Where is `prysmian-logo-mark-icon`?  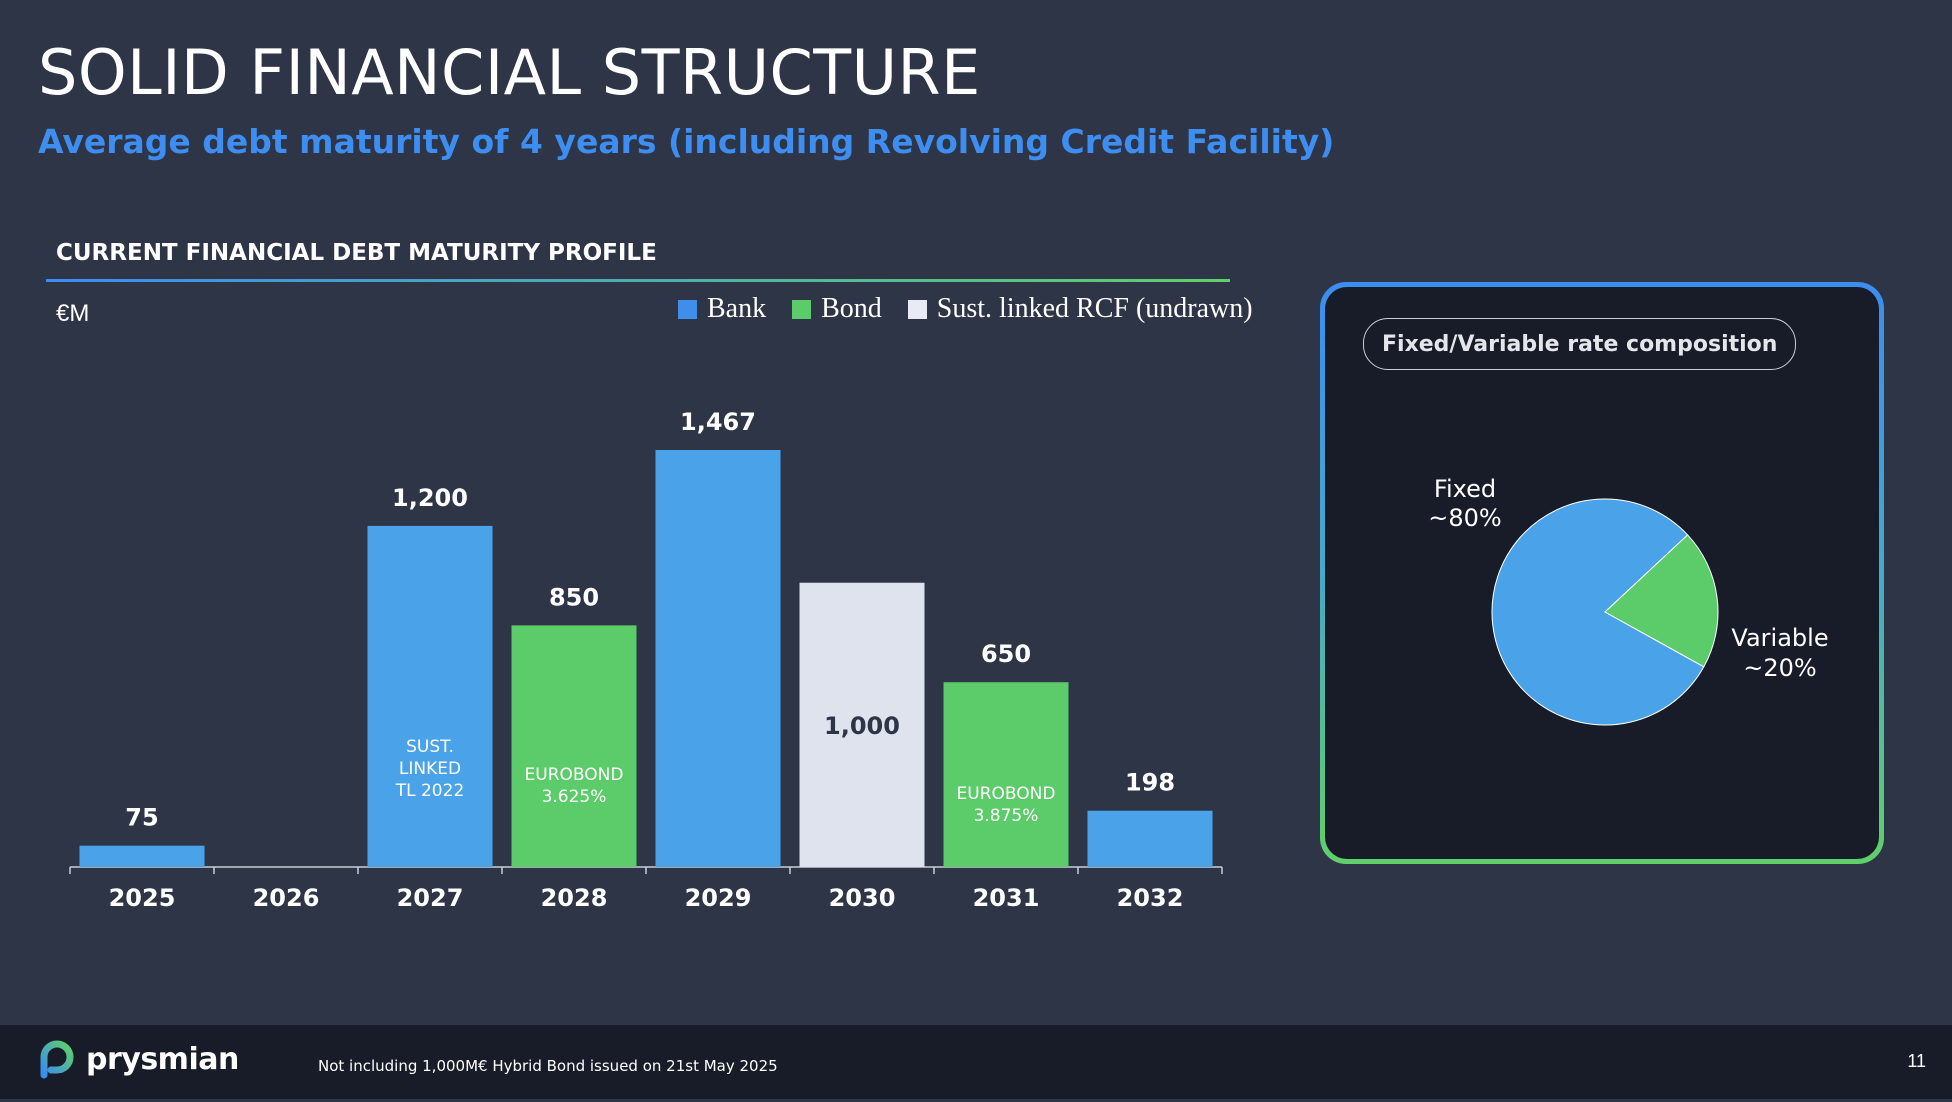
prysmian-logo-mark-icon is located at coordinates (57, 1059).